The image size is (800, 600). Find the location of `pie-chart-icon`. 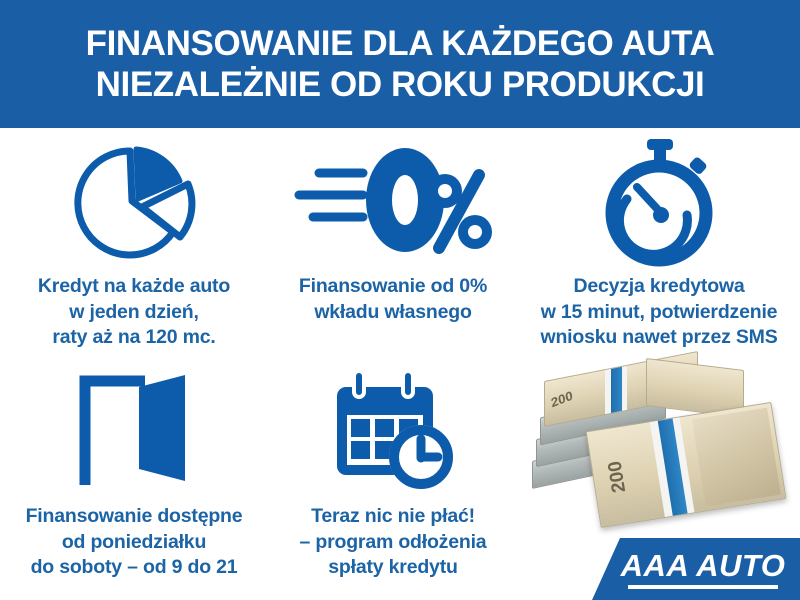

pie-chart-icon is located at coordinates (134, 202).